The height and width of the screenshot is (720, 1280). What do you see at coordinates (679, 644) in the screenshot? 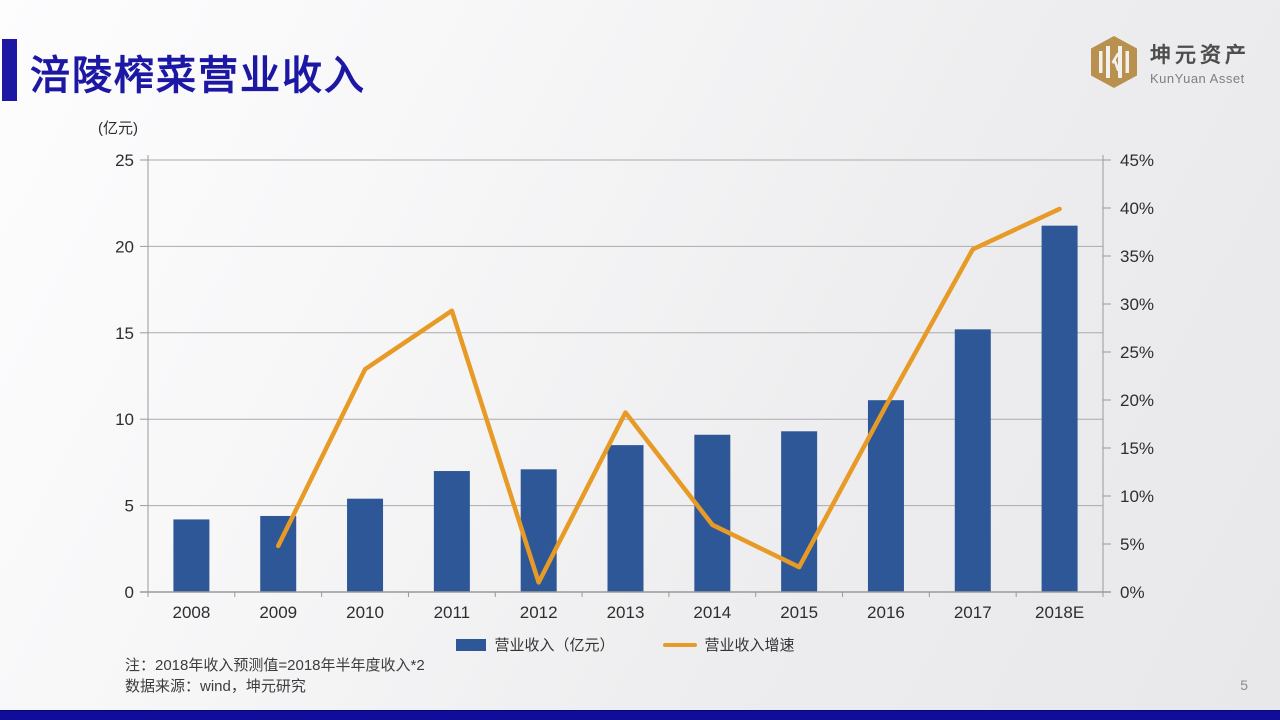
I see `growth-line-swatch` at bounding box center [679, 644].